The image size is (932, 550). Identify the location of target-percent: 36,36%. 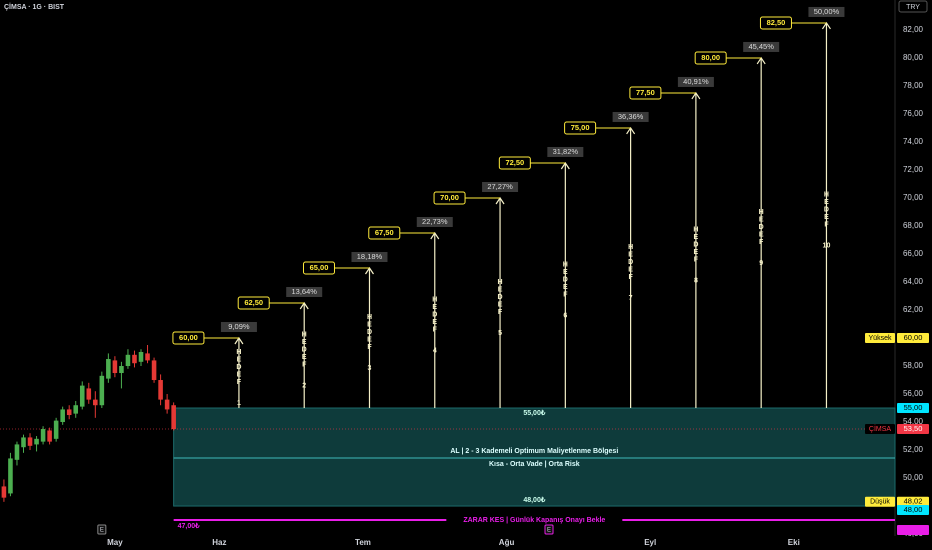
(631, 116).